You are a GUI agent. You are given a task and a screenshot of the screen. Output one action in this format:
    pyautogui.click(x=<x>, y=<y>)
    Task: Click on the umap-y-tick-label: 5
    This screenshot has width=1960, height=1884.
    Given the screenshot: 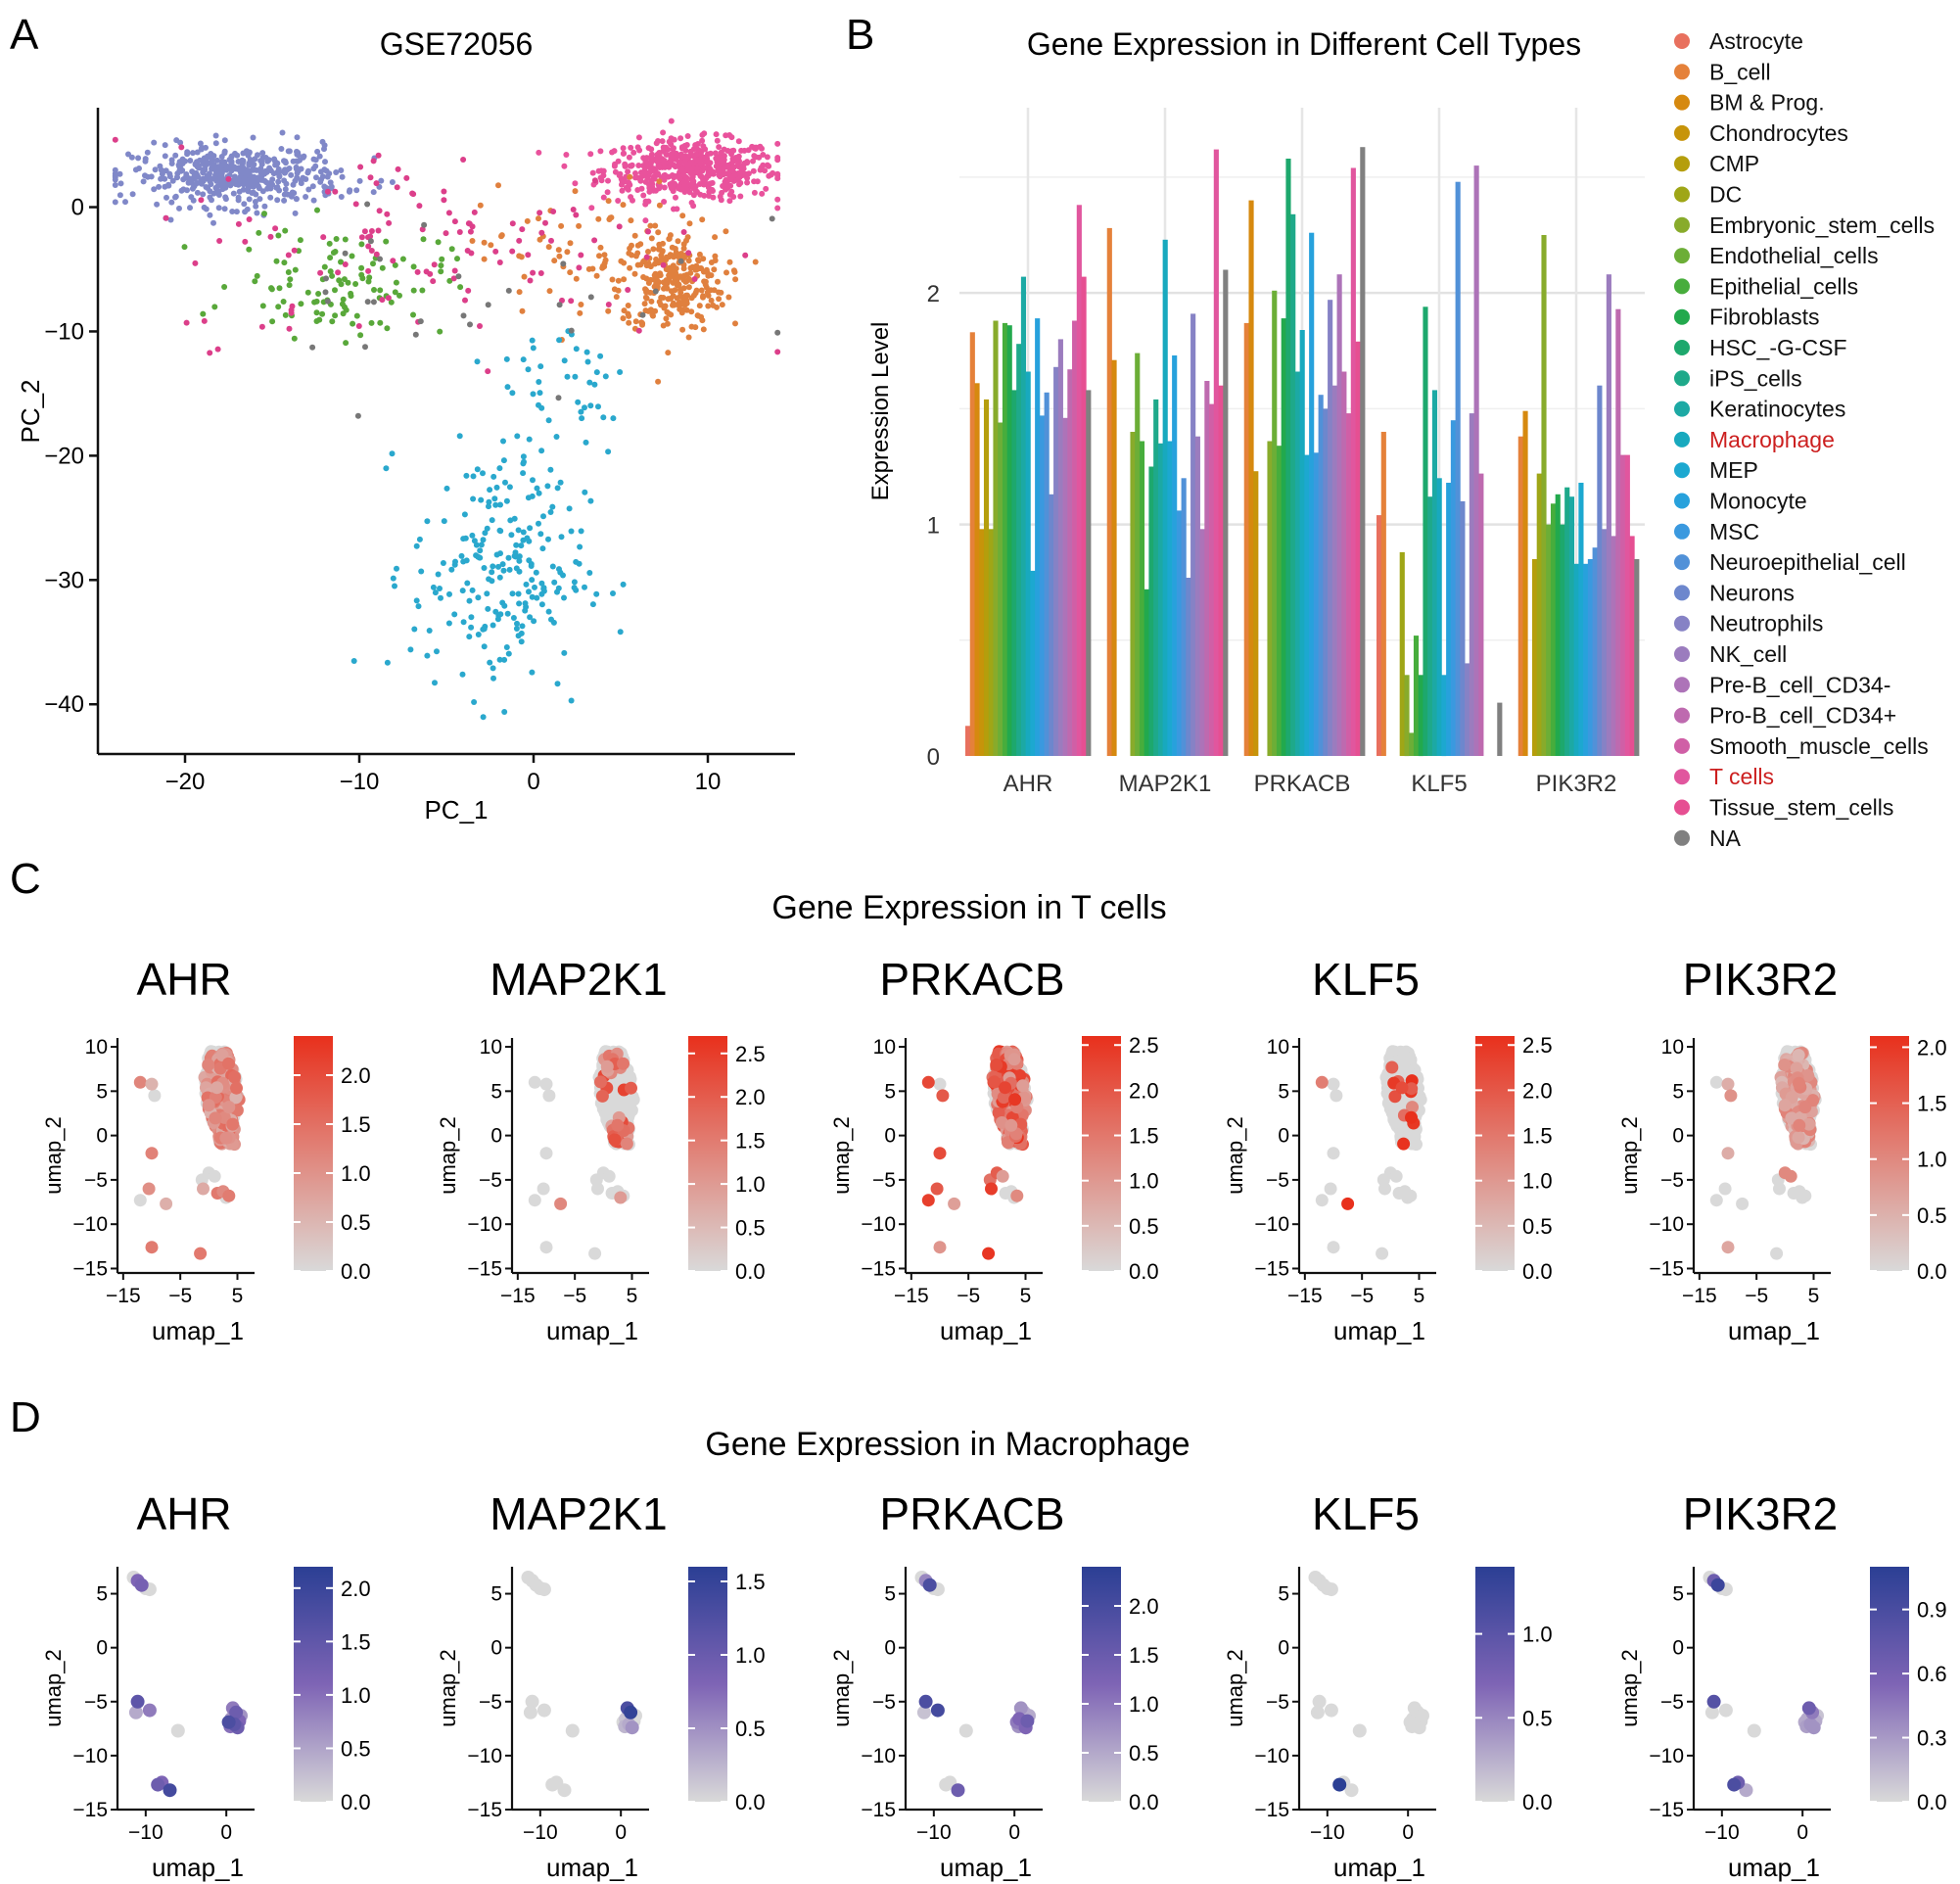 What is the action you would take?
    pyautogui.click(x=890, y=1594)
    